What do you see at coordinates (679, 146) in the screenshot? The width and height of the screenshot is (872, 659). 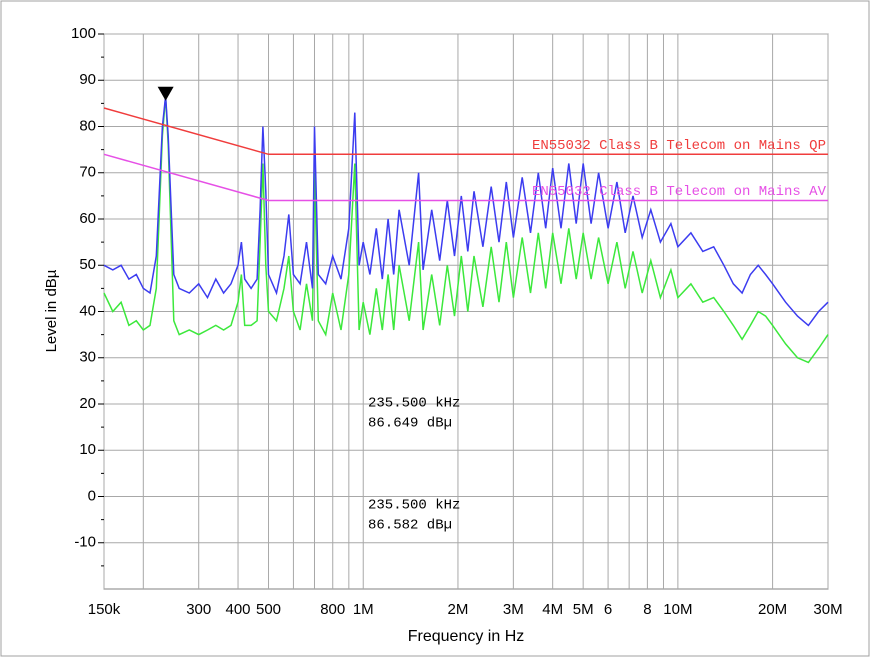 I see `limit-label: EN55032 Class B Telecom on Mains QP` at bounding box center [679, 146].